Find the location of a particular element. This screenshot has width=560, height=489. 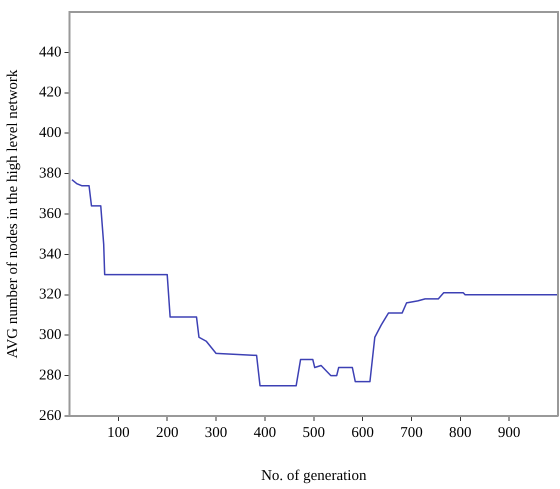

x-tick-label: 700 is located at coordinates (411, 432).